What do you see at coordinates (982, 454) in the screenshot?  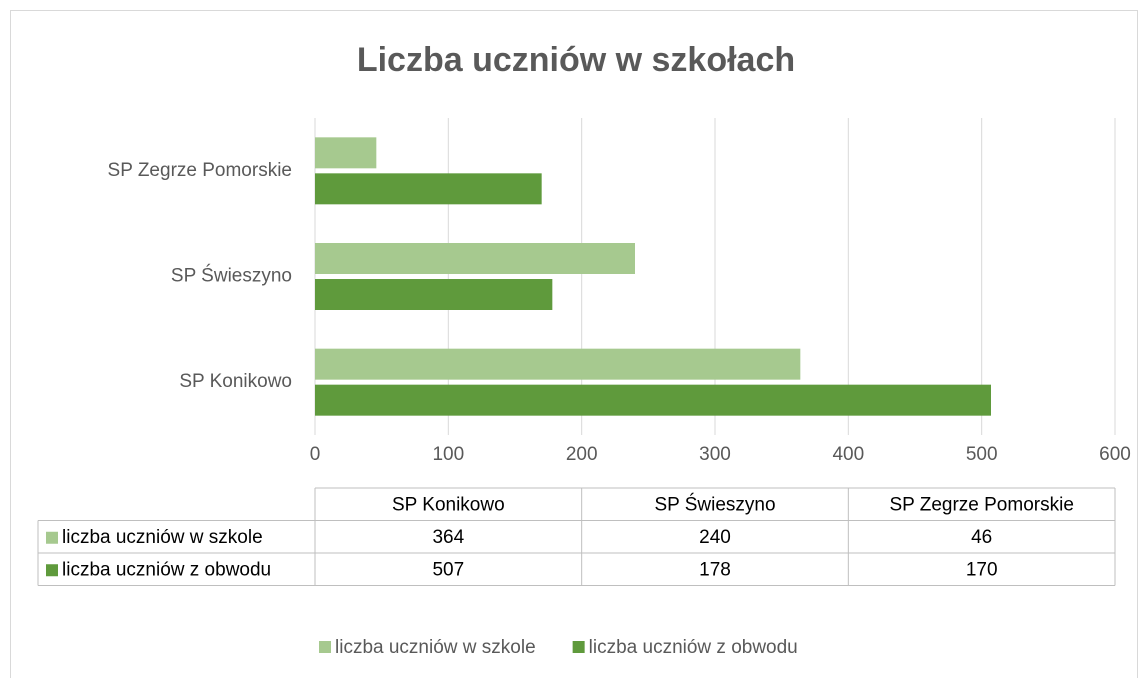 I see `x-tick-label: 500` at bounding box center [982, 454].